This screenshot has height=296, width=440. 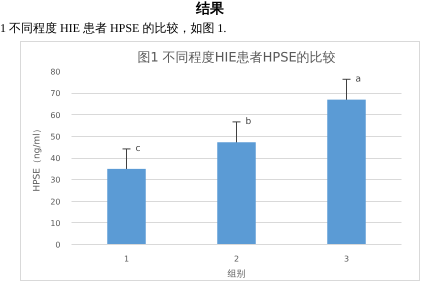 What do you see at coordinates (210, 9) in the screenshot?
I see `text: 结果` at bounding box center [210, 9].